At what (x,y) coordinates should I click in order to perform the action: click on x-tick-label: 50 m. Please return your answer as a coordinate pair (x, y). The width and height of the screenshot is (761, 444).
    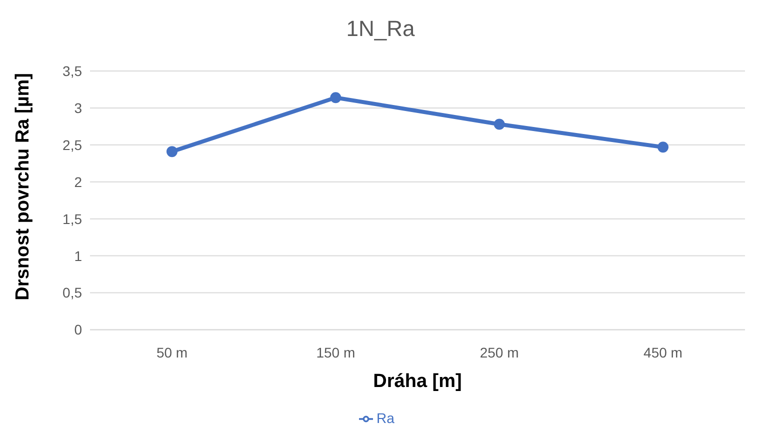
    Looking at the image, I should click on (172, 352).